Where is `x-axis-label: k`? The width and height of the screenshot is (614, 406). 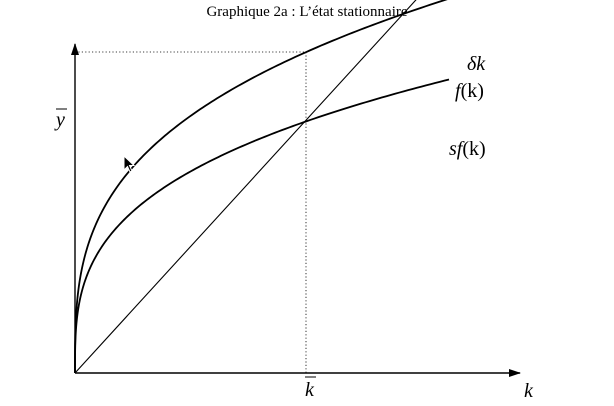 x-axis-label: k is located at coordinates (529, 391).